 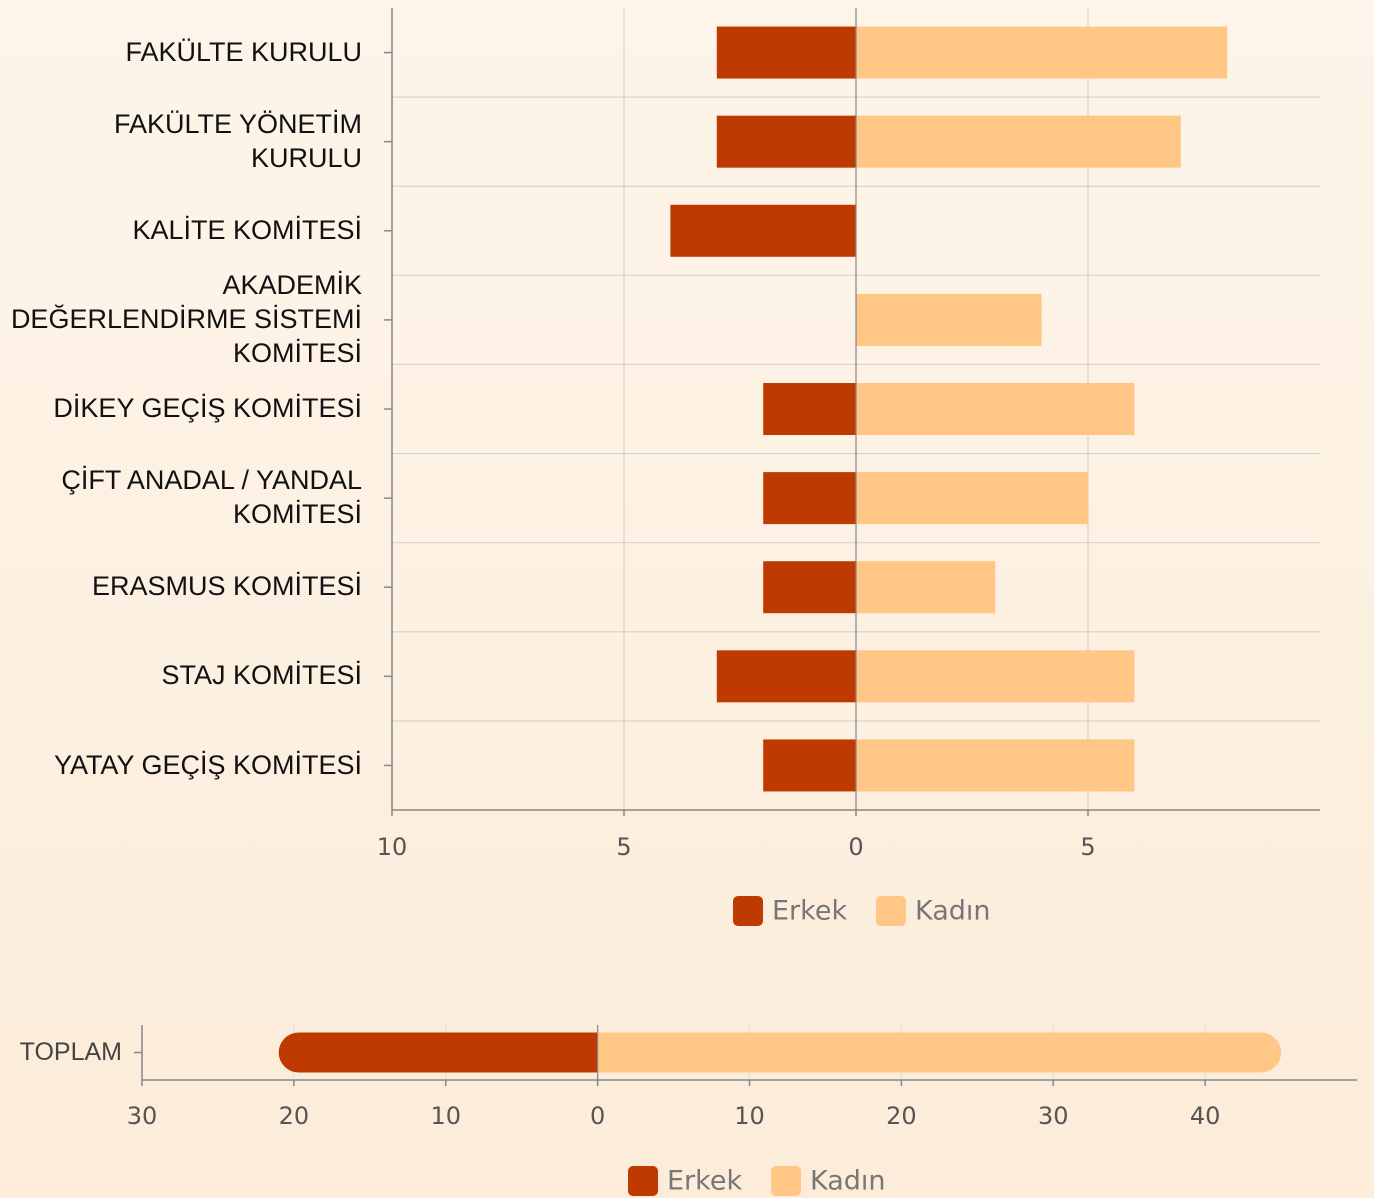 What do you see at coordinates (70, 1051) in the screenshot?
I see `category-label: TOPLAM` at bounding box center [70, 1051].